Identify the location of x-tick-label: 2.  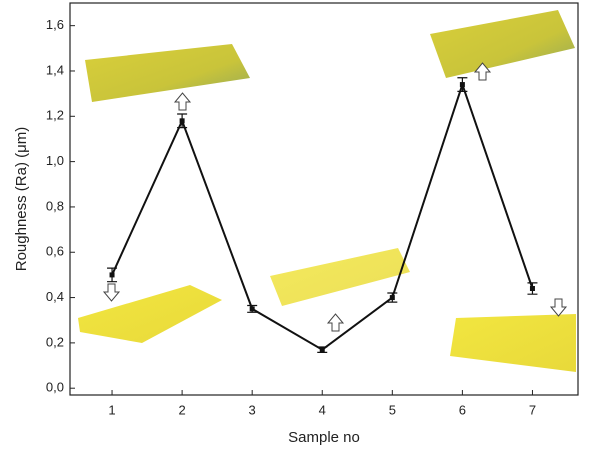
(181, 409).